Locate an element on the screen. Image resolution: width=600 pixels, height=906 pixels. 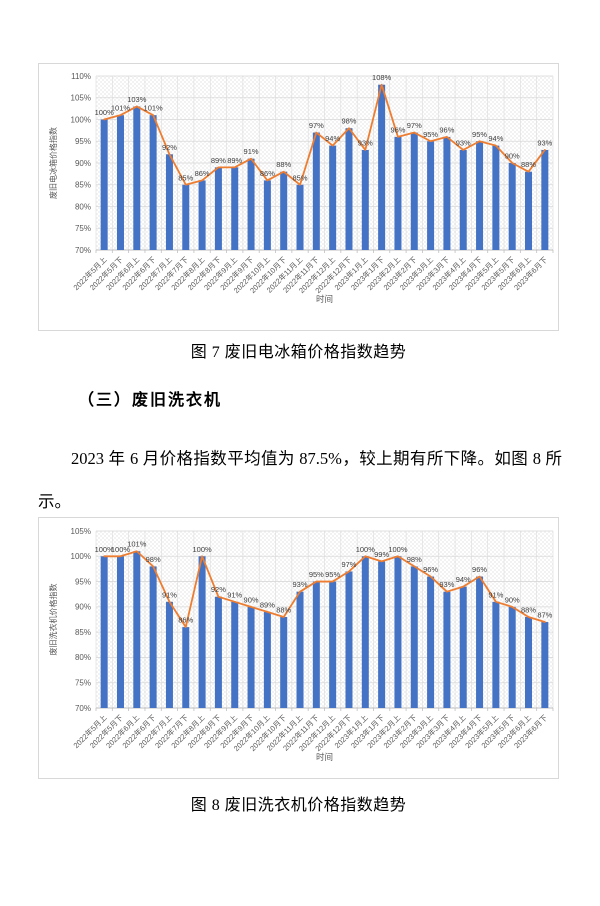
svg-text: 94% is located at coordinates (463, 579).